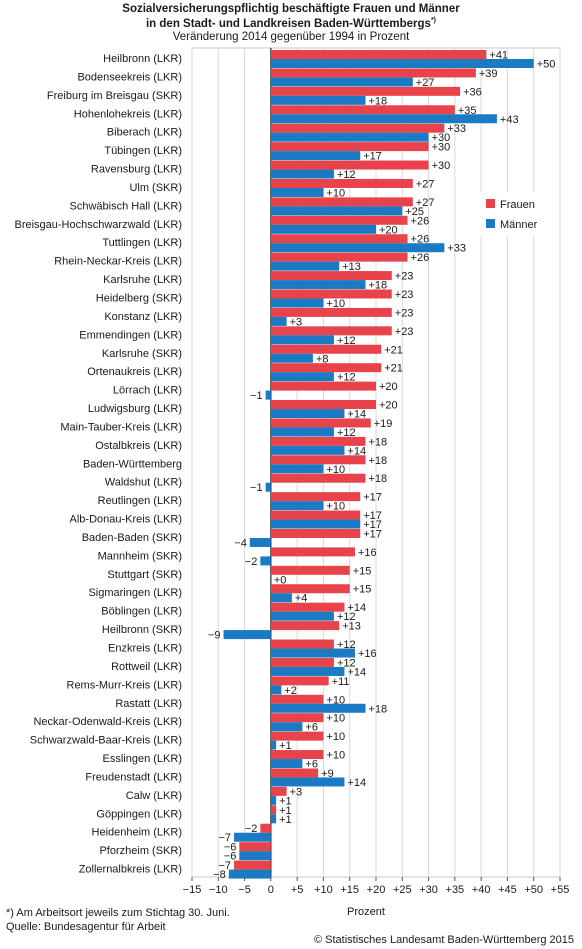  What do you see at coordinates (132, 464) in the screenshot?
I see `category-label: Baden-Württemberg` at bounding box center [132, 464].